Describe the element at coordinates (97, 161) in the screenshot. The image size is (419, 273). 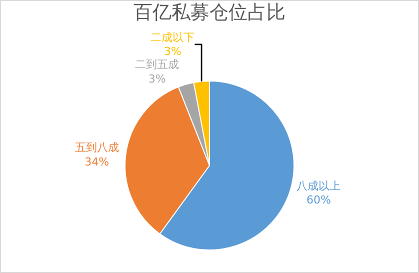
I see `data-label: 34%` at that location.